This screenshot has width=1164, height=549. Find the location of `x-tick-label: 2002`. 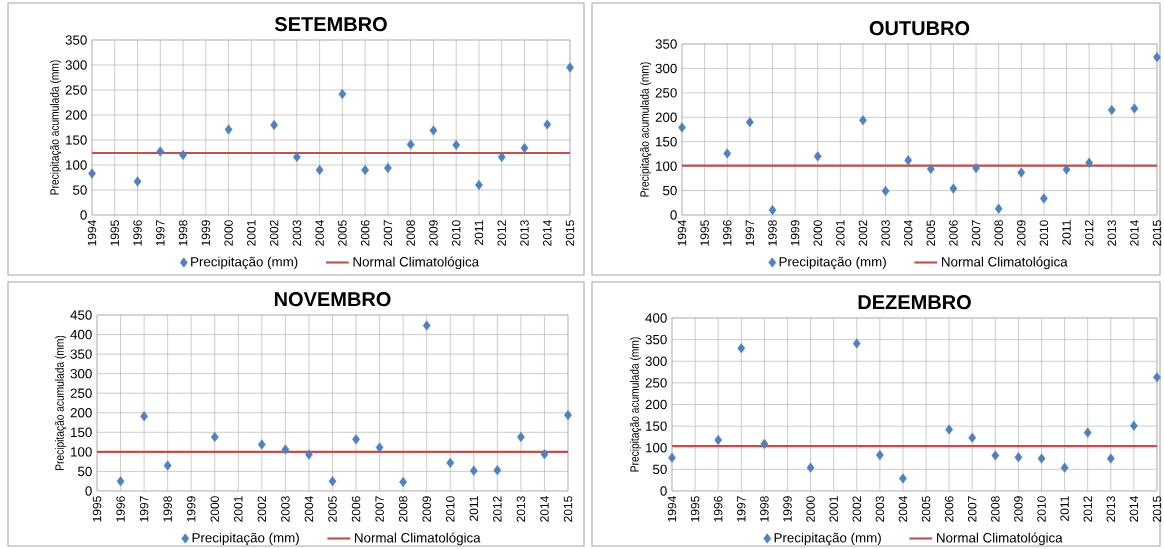

x-tick-label: 2002 is located at coordinates (274, 233).